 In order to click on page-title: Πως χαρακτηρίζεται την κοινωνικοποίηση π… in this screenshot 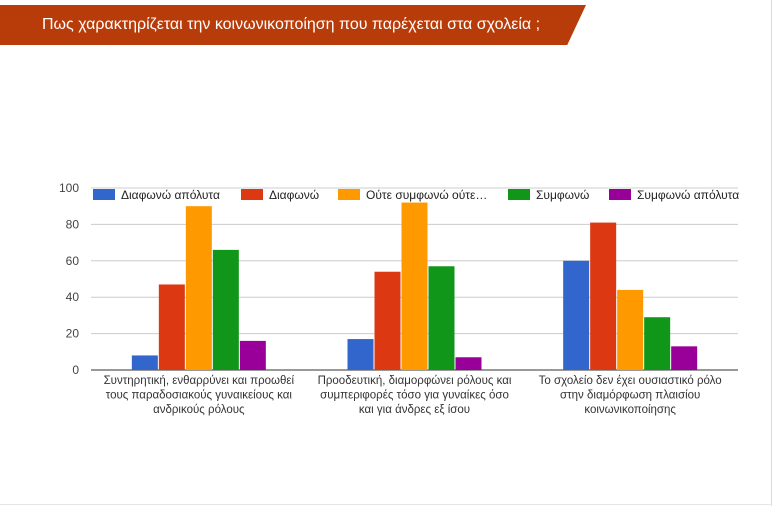, I will do `click(291, 24)`.